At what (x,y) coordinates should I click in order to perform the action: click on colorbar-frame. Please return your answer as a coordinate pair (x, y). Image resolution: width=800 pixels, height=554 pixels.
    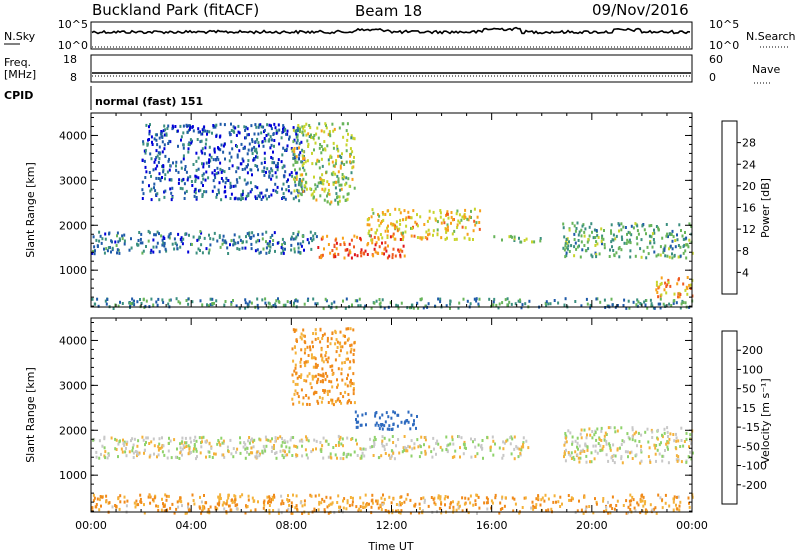
    Looking at the image, I should click on (729, 417).